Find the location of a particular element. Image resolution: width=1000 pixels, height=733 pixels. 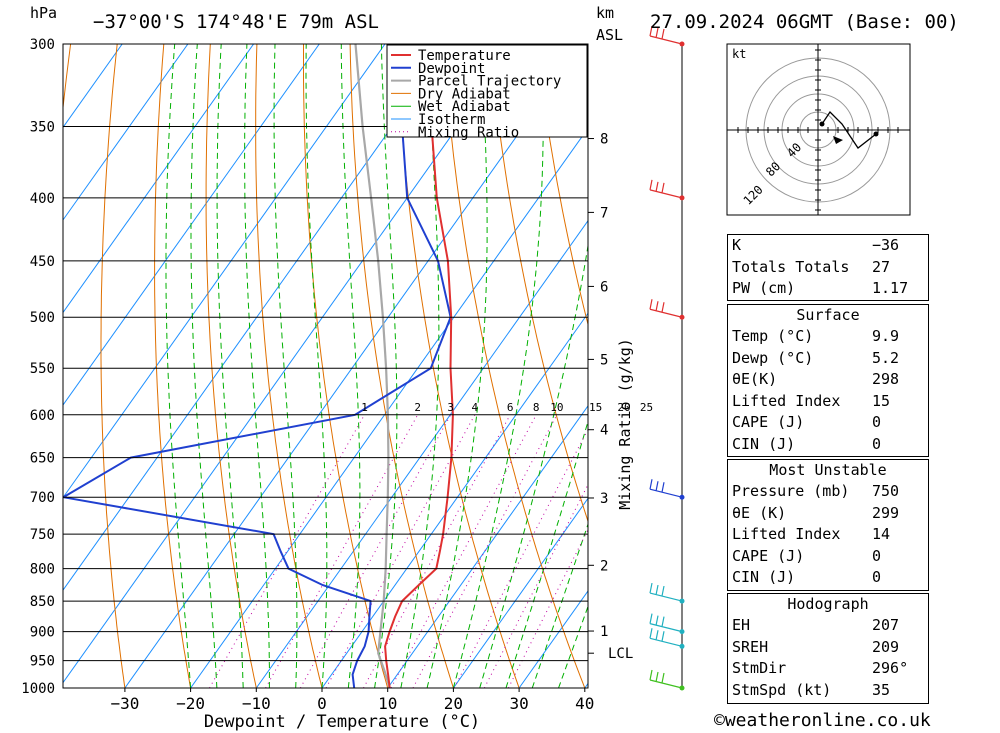

site-link: weatheronline.co.uk is located at coordinates (827, 720).